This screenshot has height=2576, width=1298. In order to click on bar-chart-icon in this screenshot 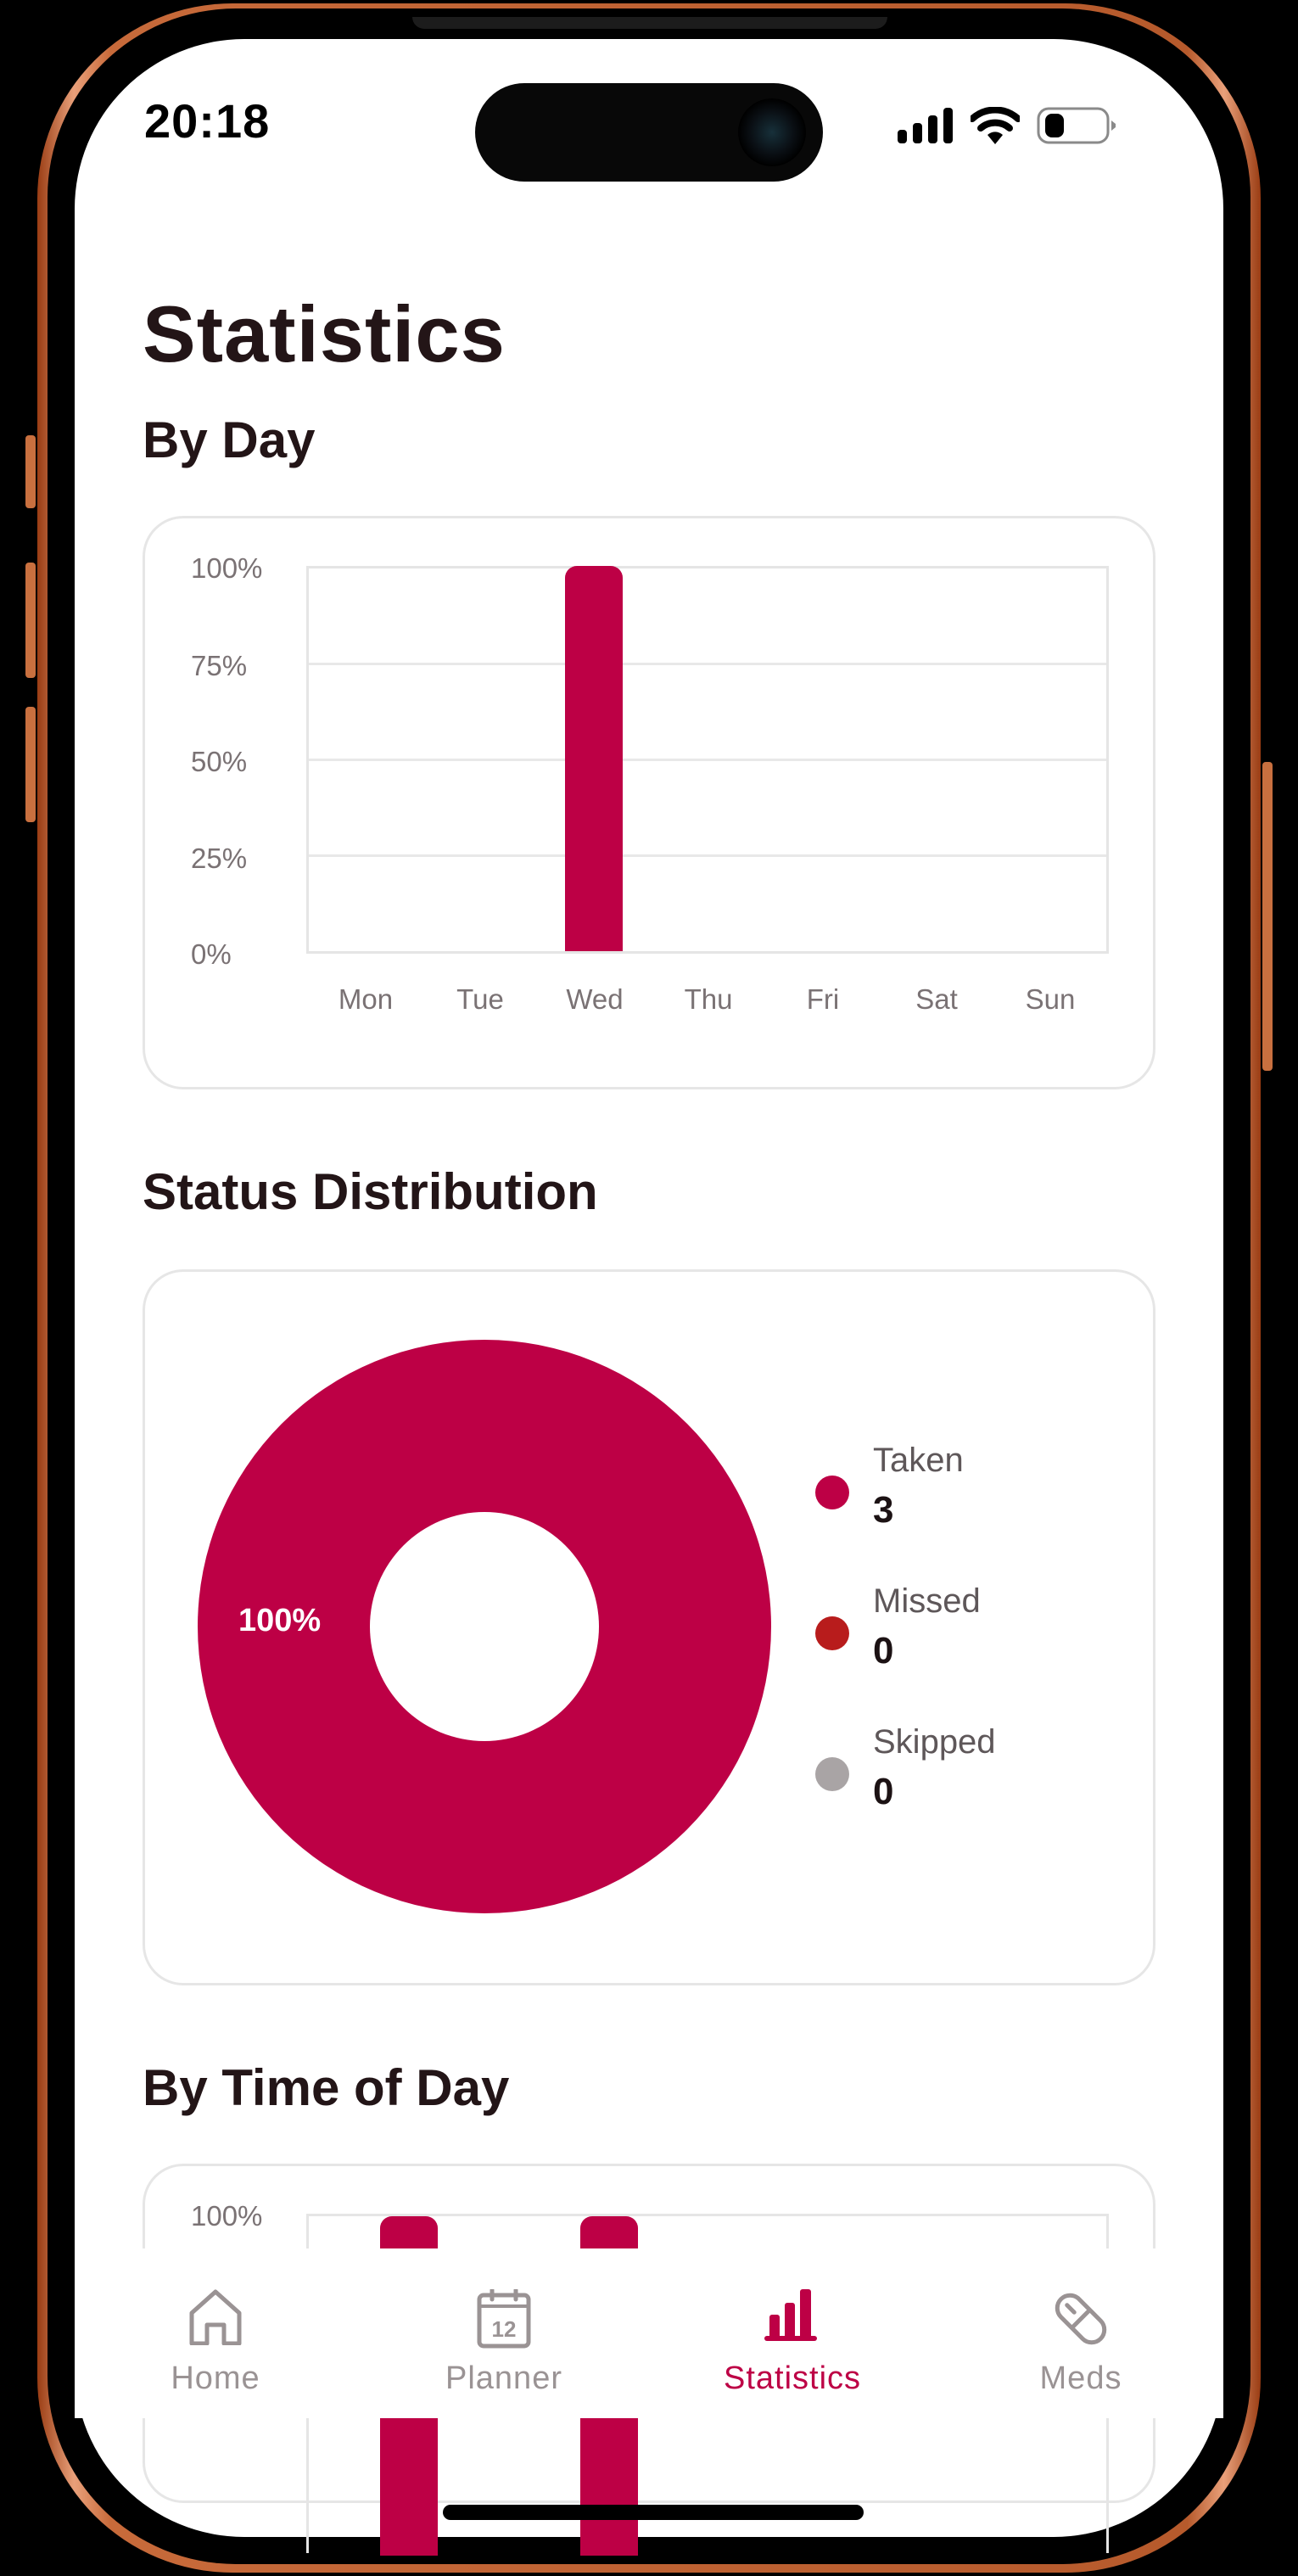, I will do `click(790, 2315)`.